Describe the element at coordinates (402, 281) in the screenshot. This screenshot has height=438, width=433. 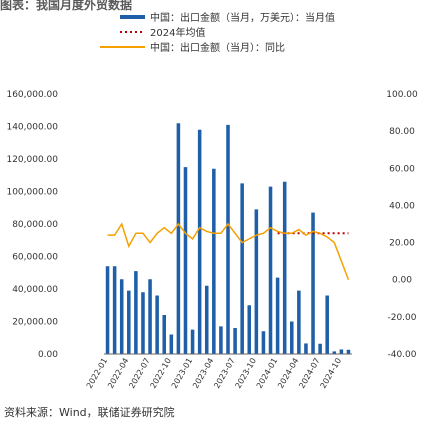
I see `y-right-tick-label: 0.00` at that location.